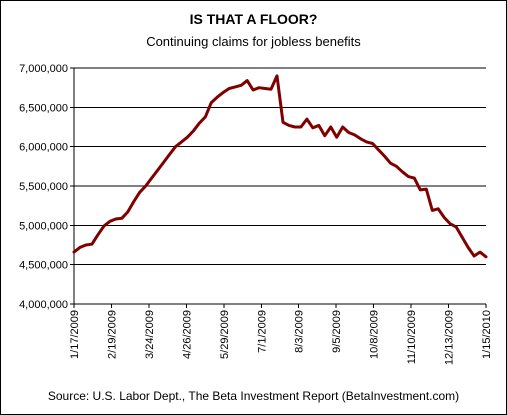 This screenshot has height=415, width=507. I want to click on y-tick-label: 4,000,000, so click(43, 305).